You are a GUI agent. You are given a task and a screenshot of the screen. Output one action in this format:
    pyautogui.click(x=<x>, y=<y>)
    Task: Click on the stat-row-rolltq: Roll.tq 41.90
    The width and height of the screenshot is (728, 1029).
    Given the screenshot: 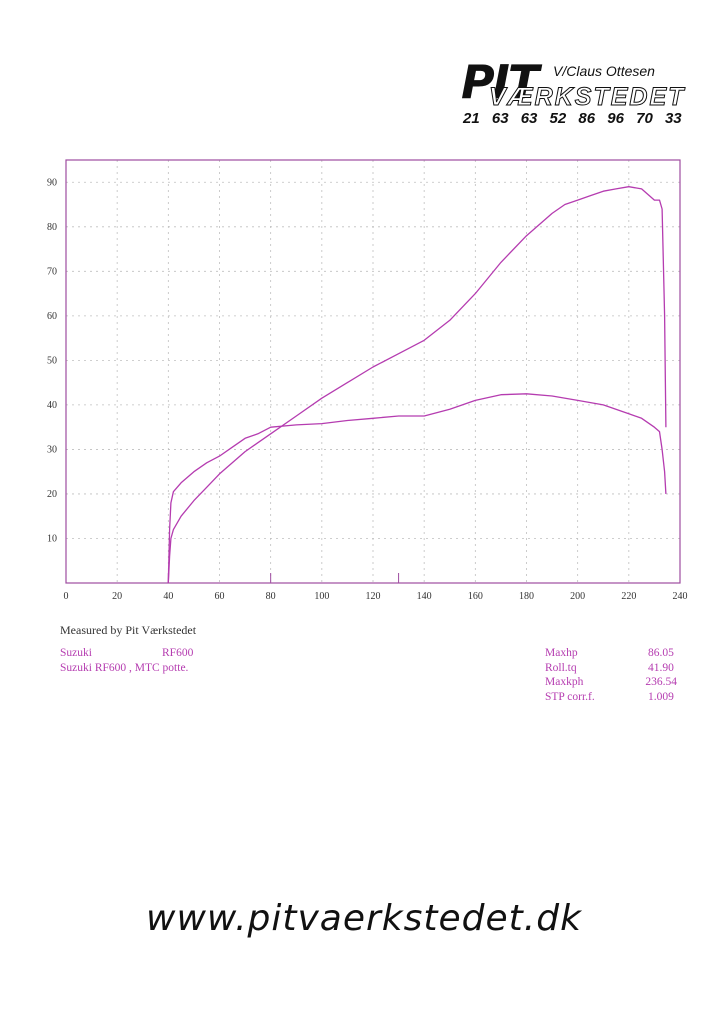 What is the action you would take?
    pyautogui.click(x=611, y=668)
    